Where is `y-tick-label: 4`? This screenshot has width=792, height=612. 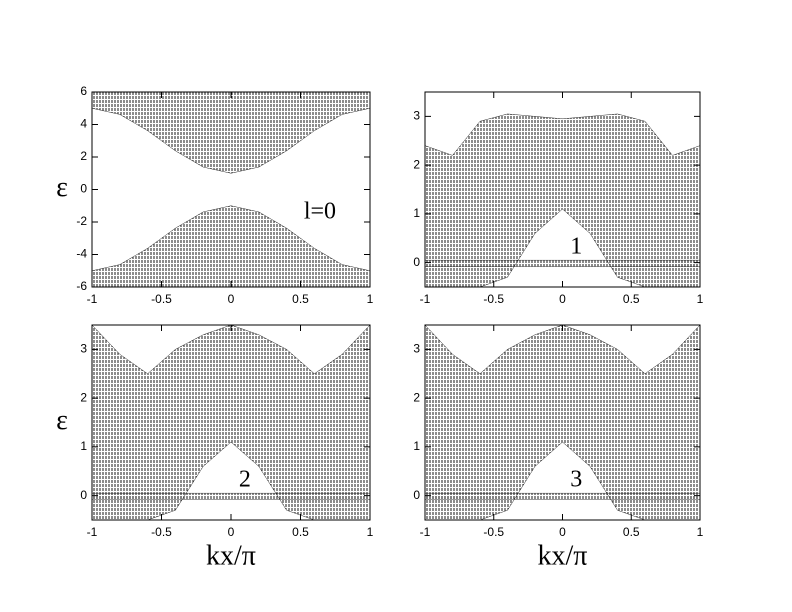 y-tick-label: 4 is located at coordinates (83, 124).